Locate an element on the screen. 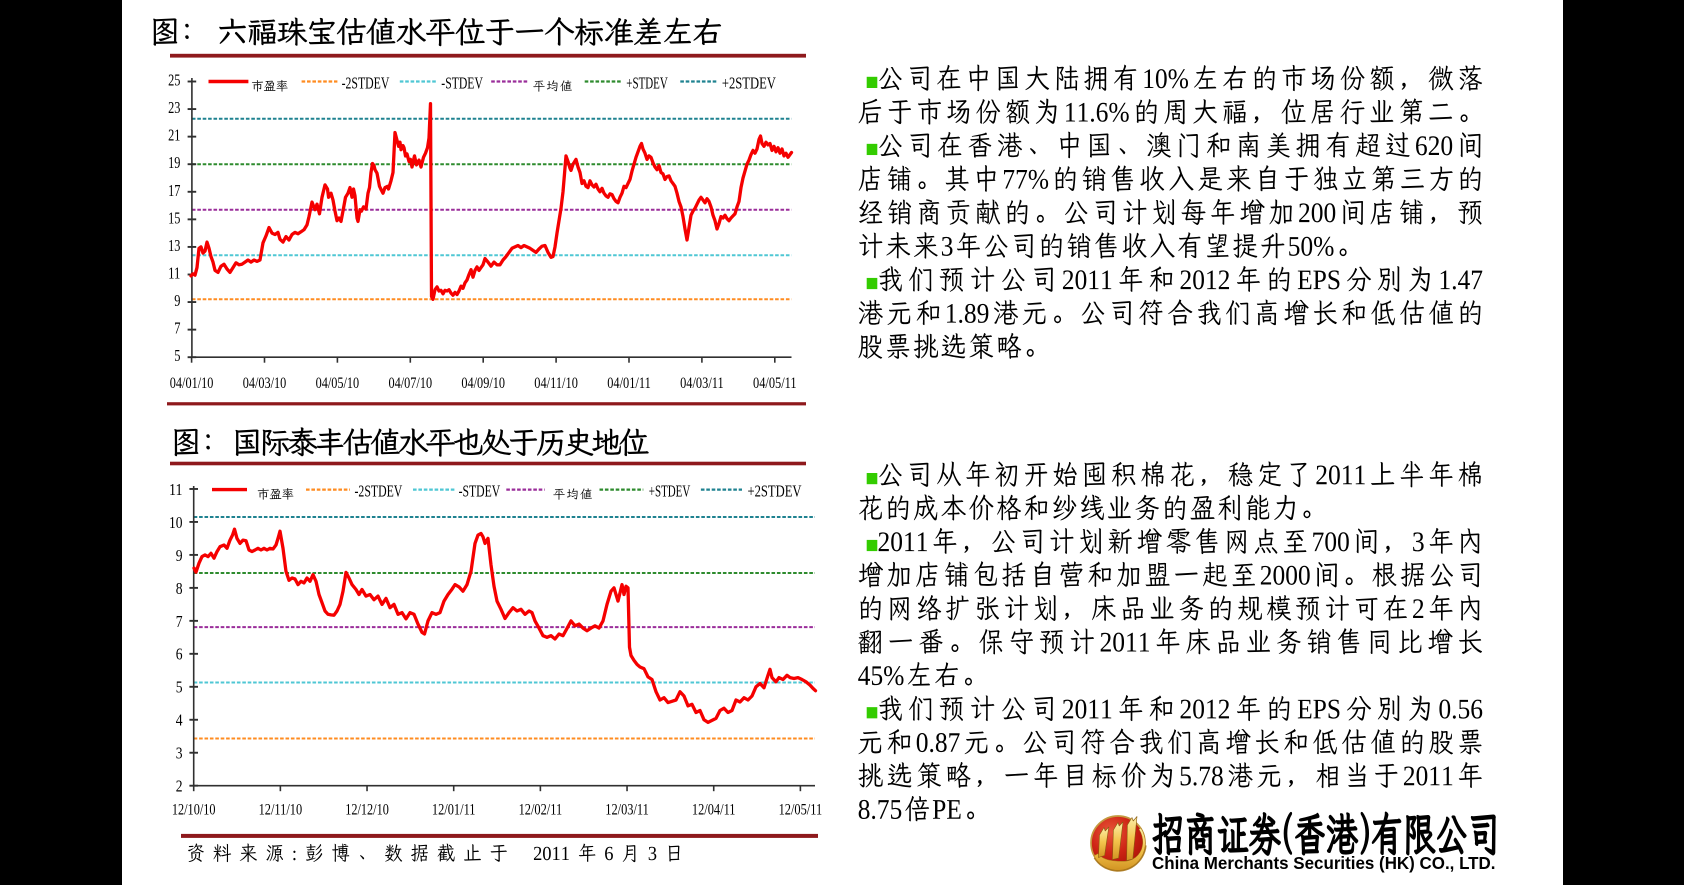 Image resolution: width=1684 pixels, height=885 pixels. svg-text: 04/07/10 is located at coordinates (411, 383).